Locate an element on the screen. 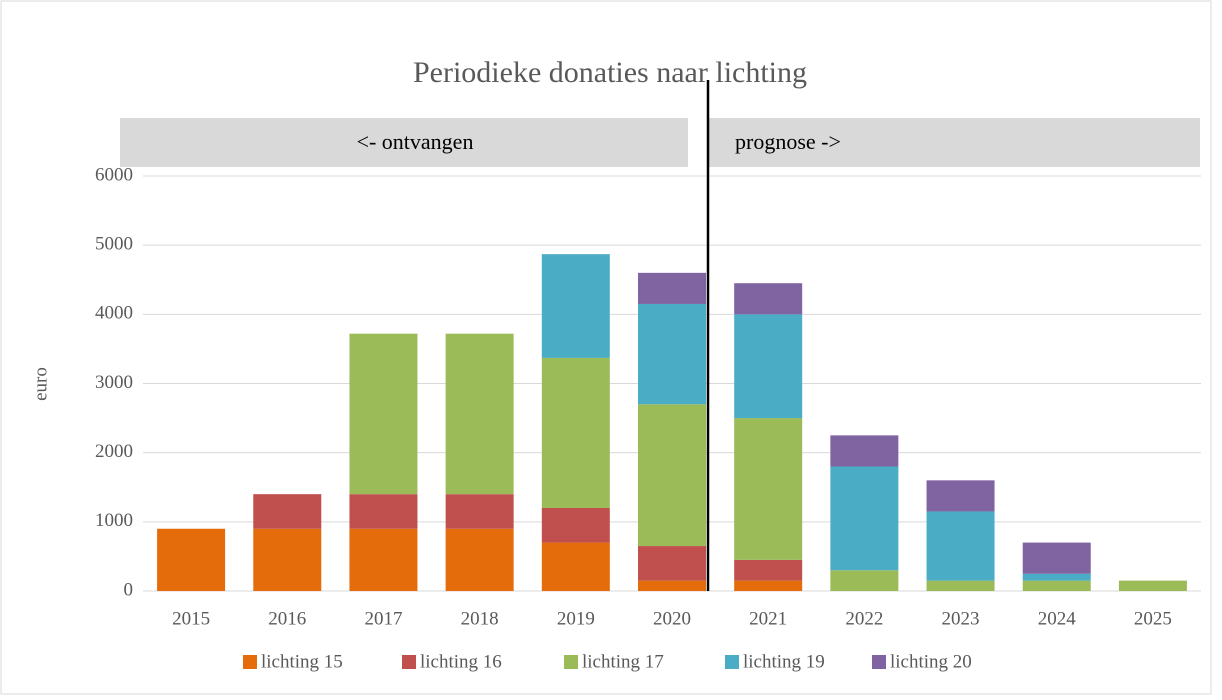 This screenshot has height=700, width=1222. legend-label: lichting 19 is located at coordinates (784, 661).